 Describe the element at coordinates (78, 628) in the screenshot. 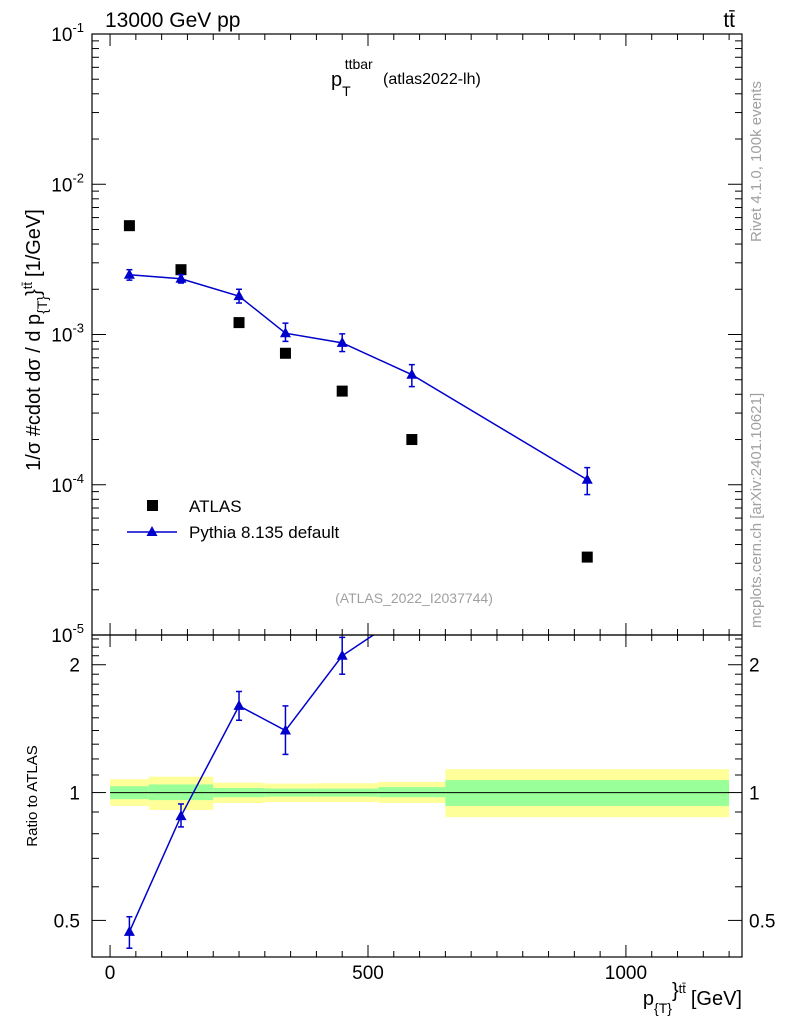

I see `main-ytick-label-exp: -5` at that location.